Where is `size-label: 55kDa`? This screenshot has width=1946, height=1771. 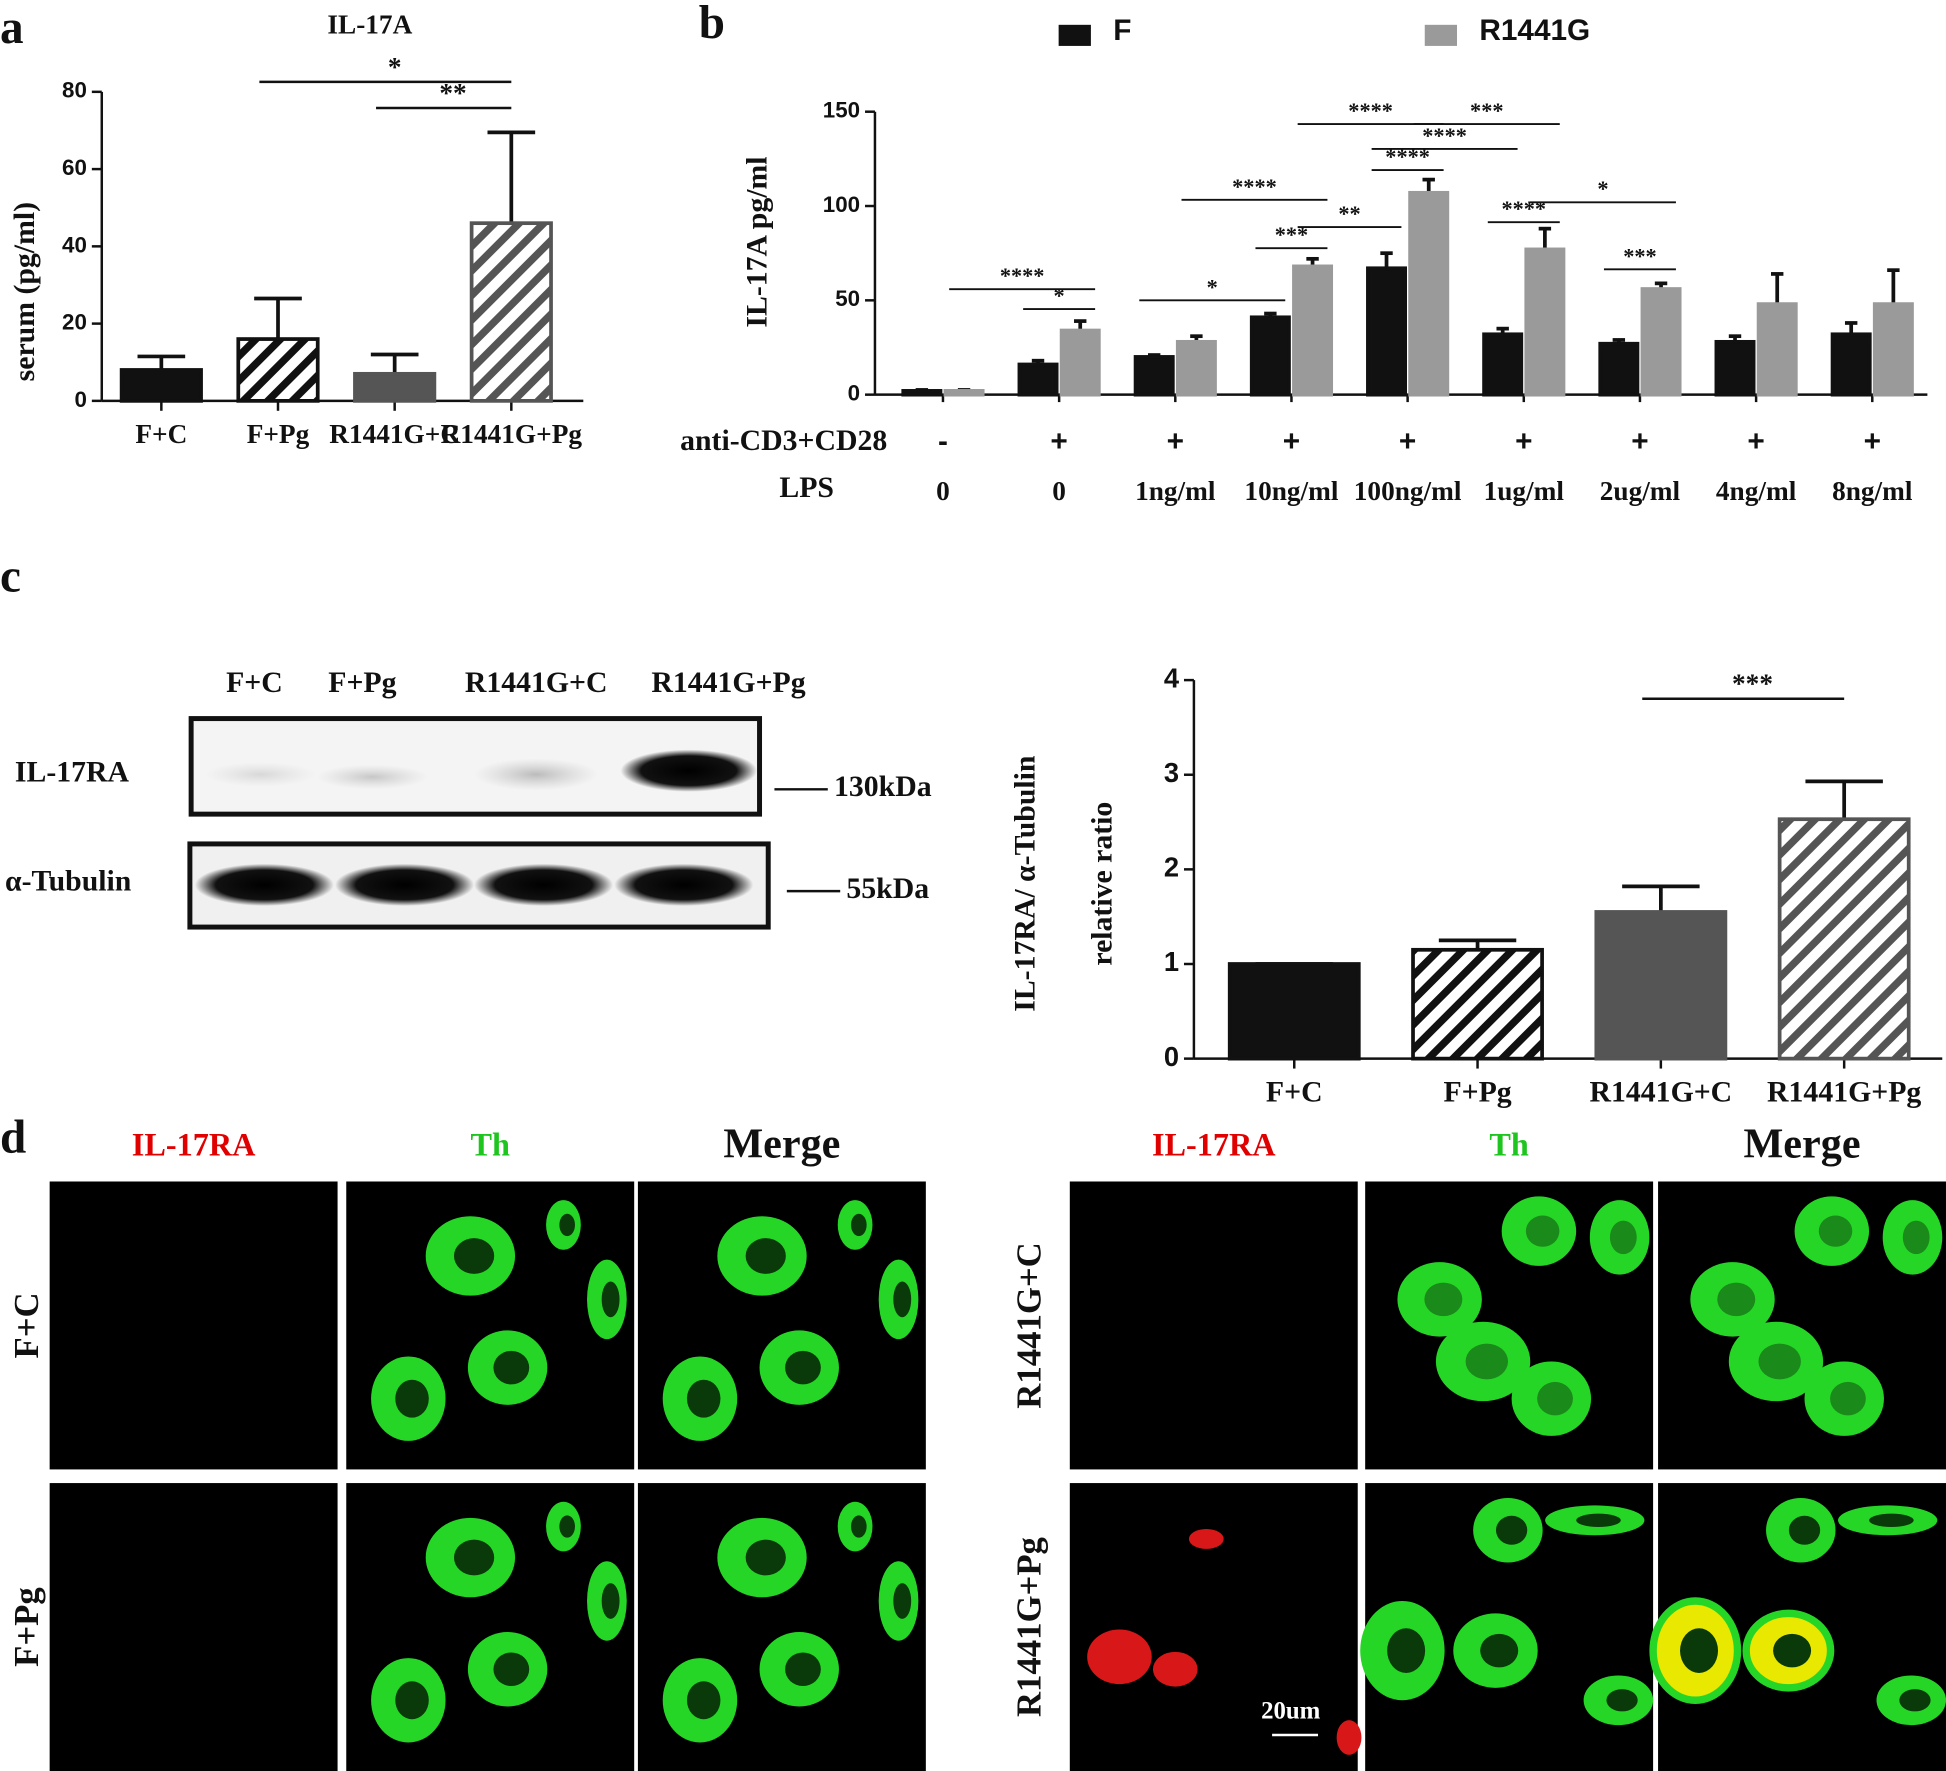 size-label: 55kDa is located at coordinates (887, 888).